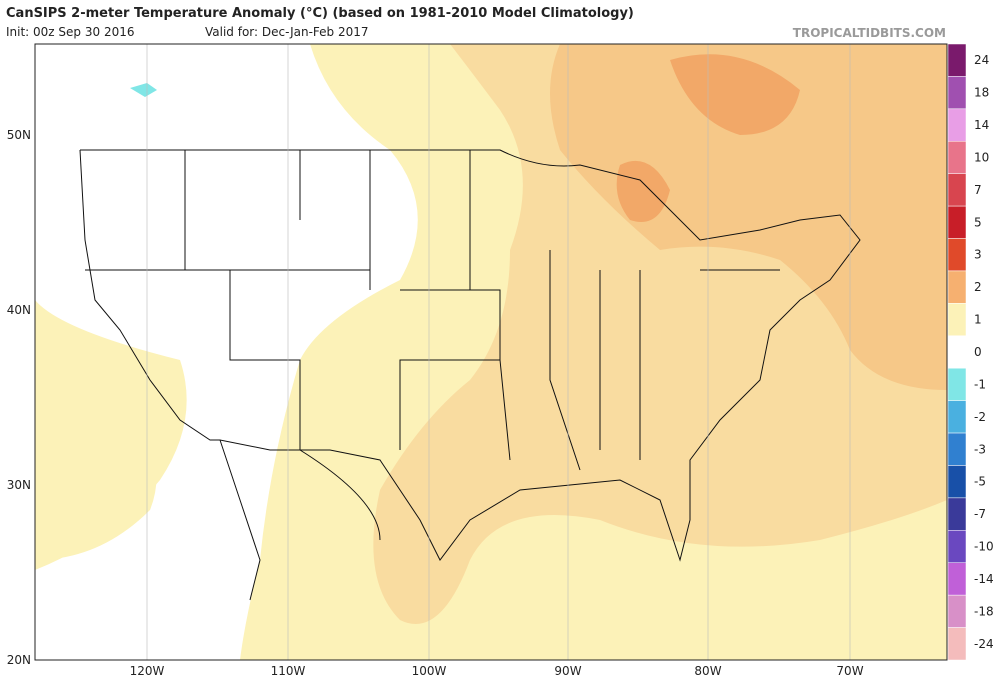  Describe the element at coordinates (981, 157) in the screenshot. I see `colorbar-label: 10` at that location.